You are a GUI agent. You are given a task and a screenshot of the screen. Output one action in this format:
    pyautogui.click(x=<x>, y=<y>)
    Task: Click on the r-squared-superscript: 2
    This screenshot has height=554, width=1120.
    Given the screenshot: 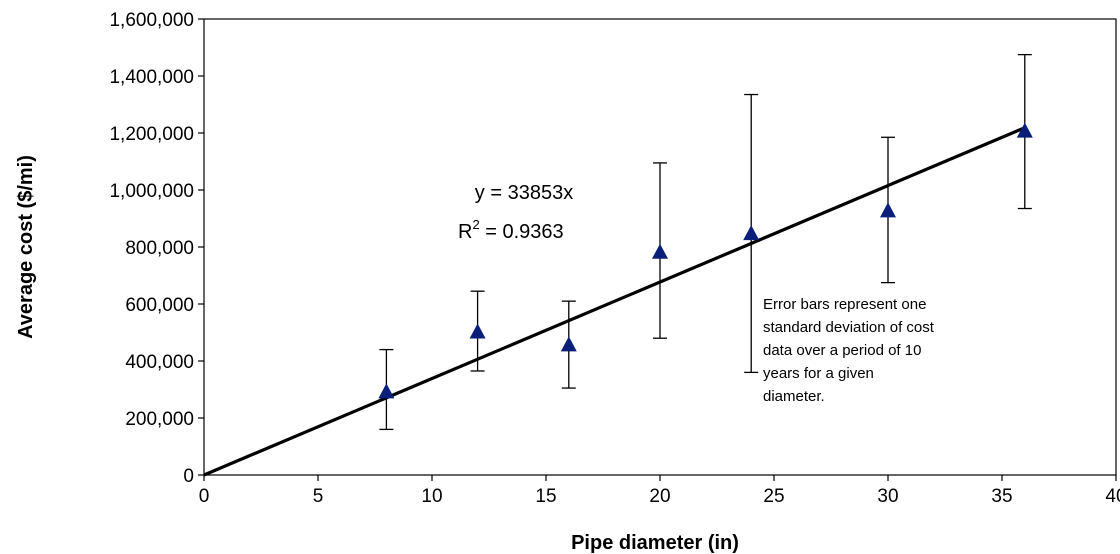 What is the action you would take?
    pyautogui.click(x=475, y=224)
    